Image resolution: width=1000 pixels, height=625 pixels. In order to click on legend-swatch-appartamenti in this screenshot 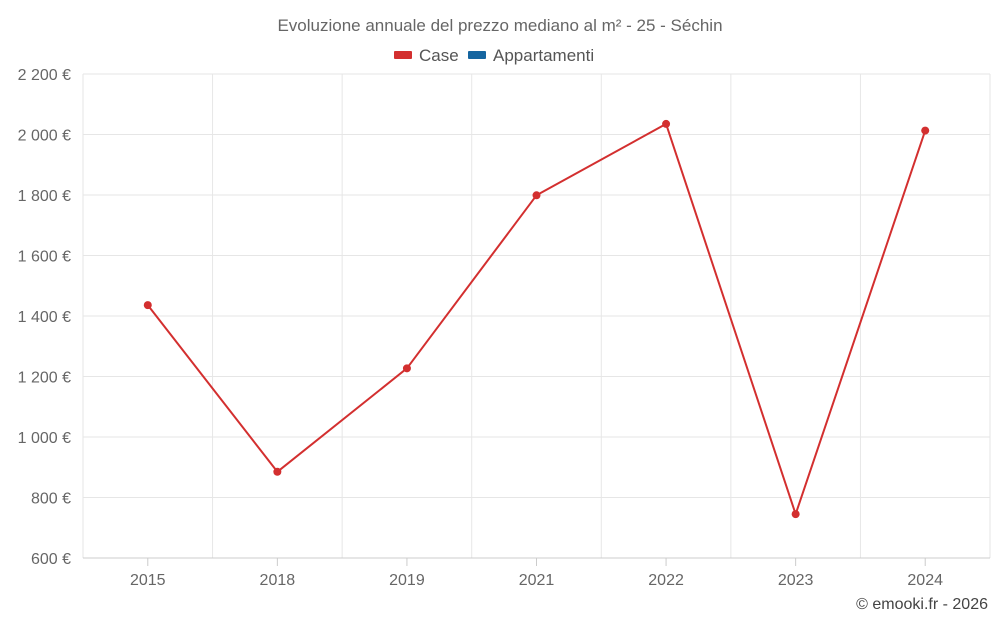, I will do `click(477, 55)`.